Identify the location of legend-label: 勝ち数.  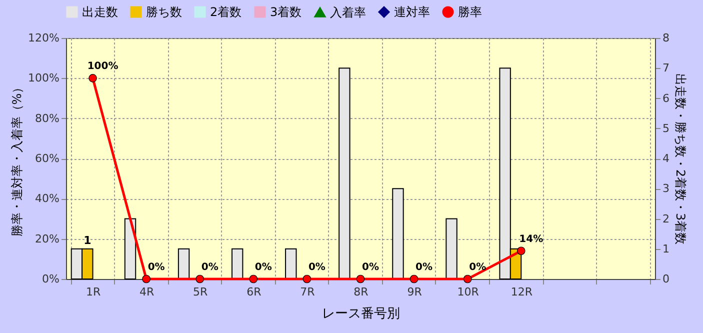
(164, 12).